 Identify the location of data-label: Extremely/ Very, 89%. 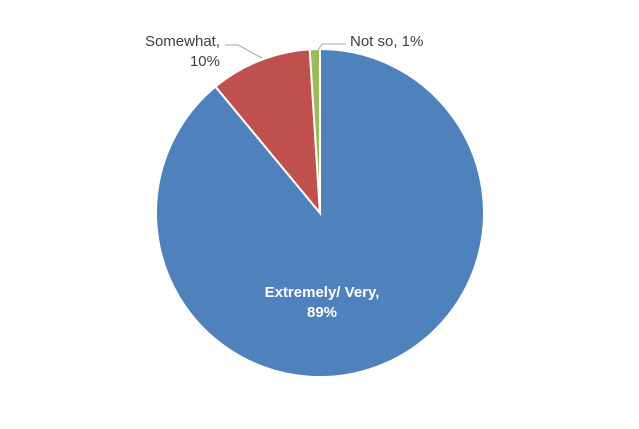
(322, 302).